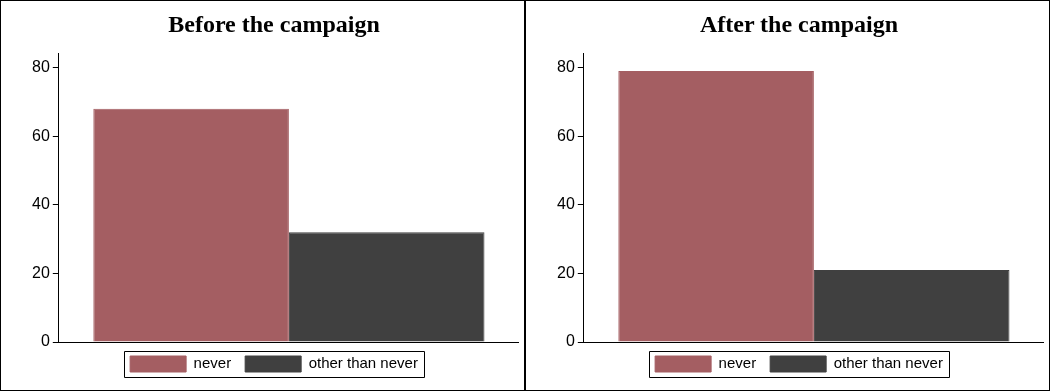  I want to click on chart-title: Before the campaign, so click(274, 23).